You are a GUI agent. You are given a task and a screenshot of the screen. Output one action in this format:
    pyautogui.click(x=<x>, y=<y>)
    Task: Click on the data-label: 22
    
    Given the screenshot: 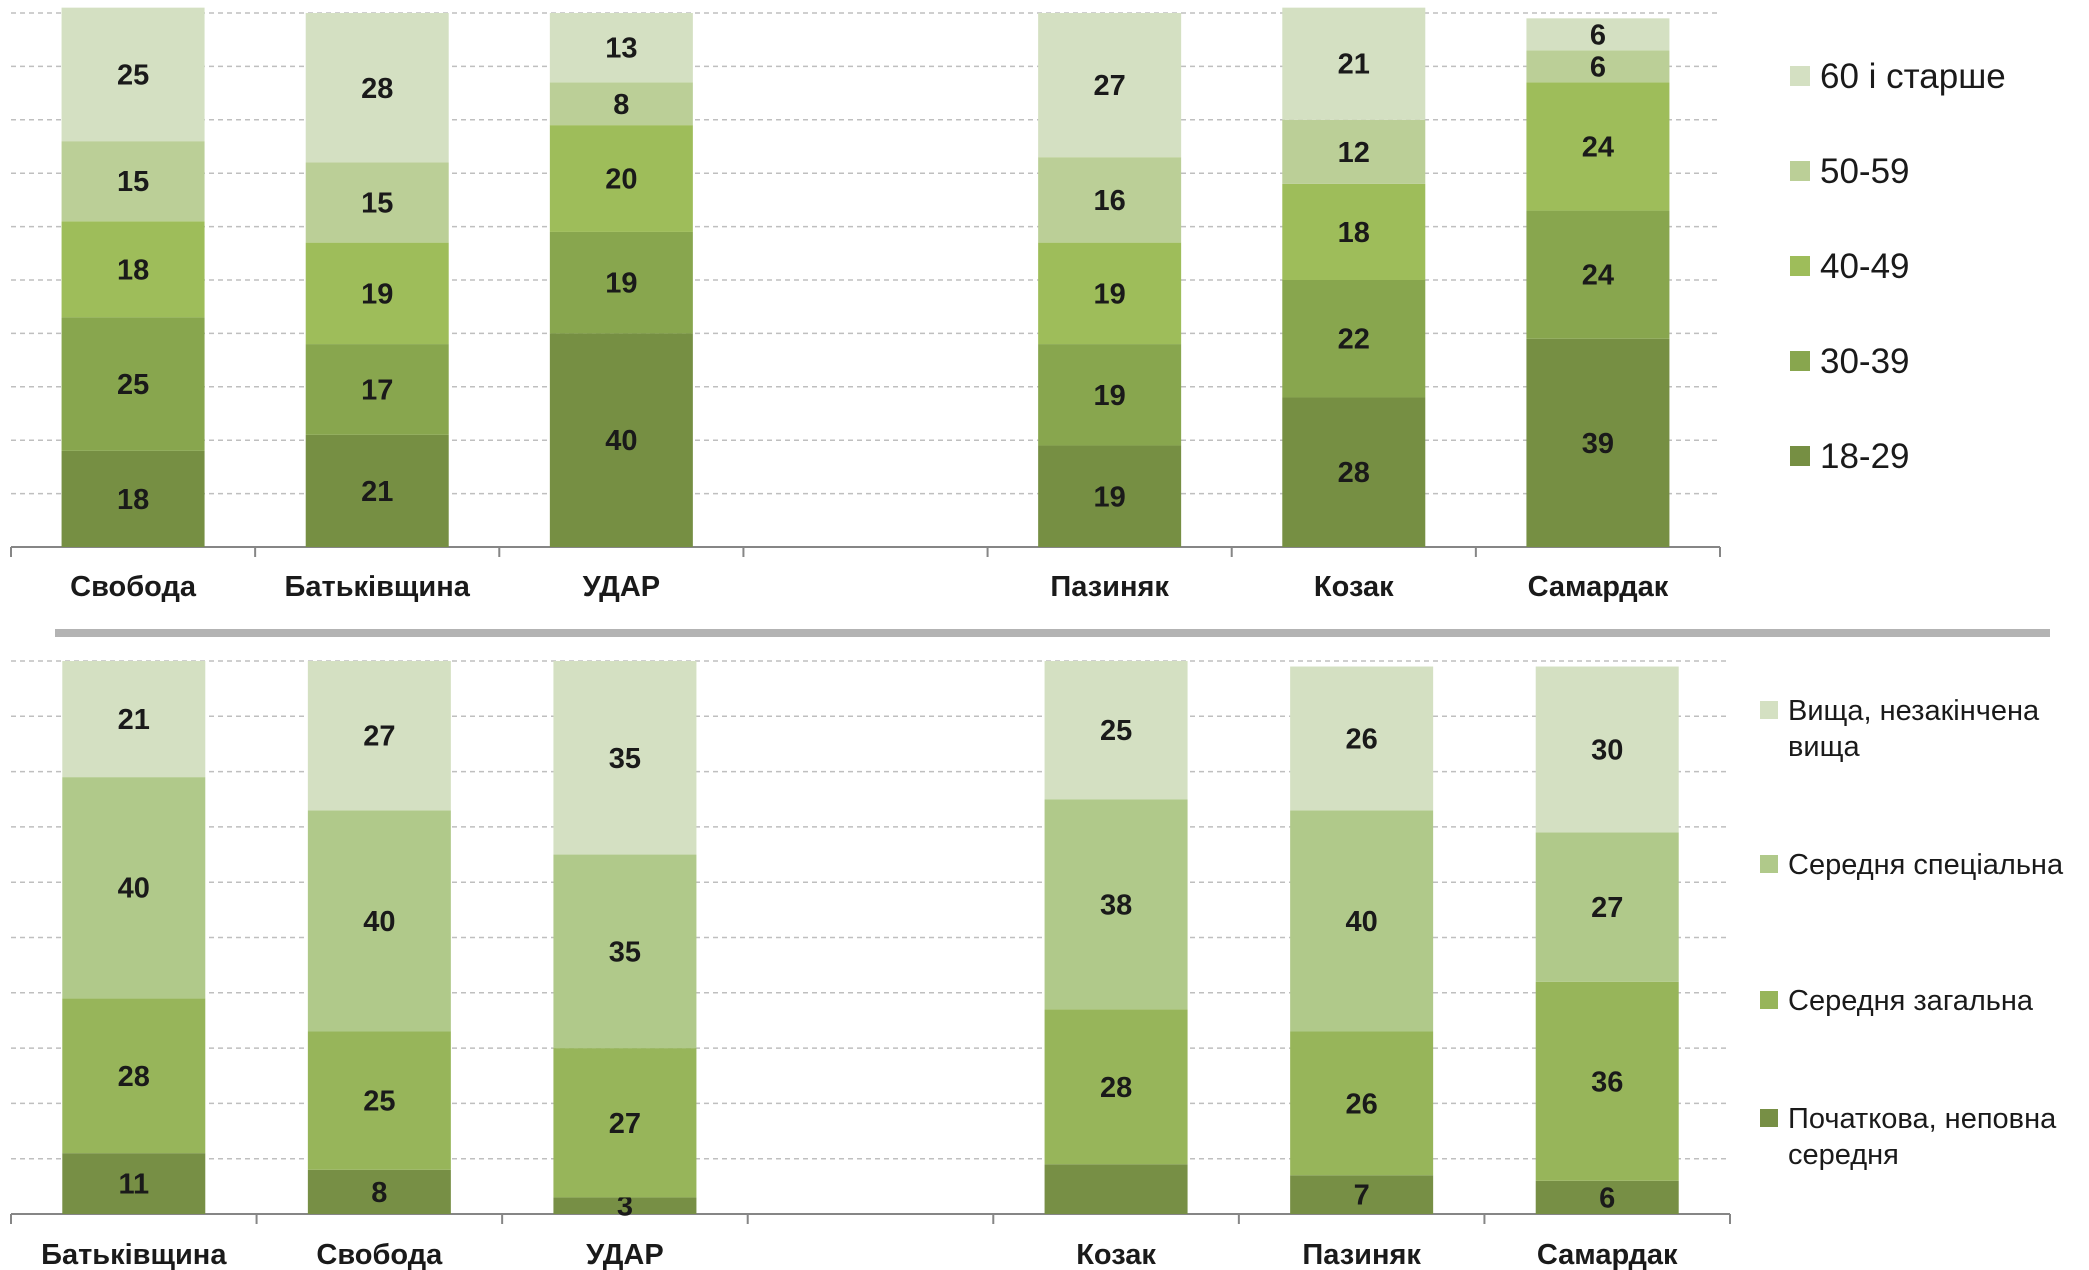 What is the action you would take?
    pyautogui.click(x=1354, y=340)
    